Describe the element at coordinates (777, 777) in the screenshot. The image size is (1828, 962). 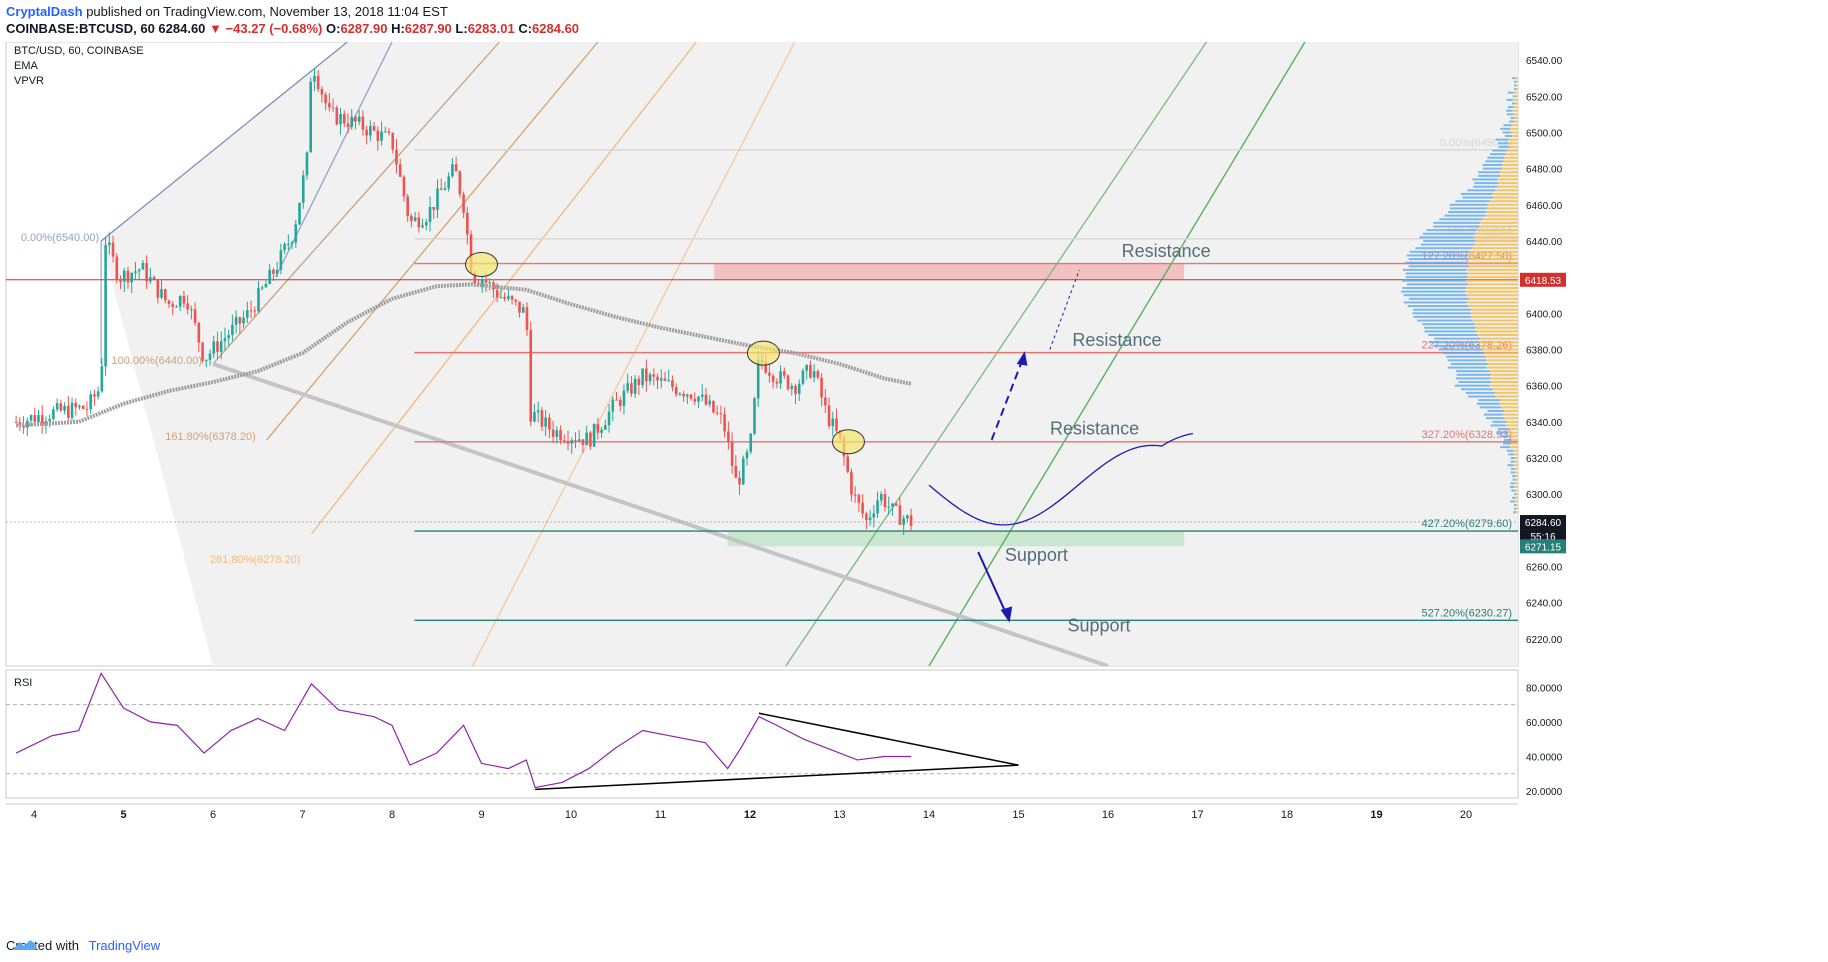
I see `rsi-triangle-bottom` at that location.